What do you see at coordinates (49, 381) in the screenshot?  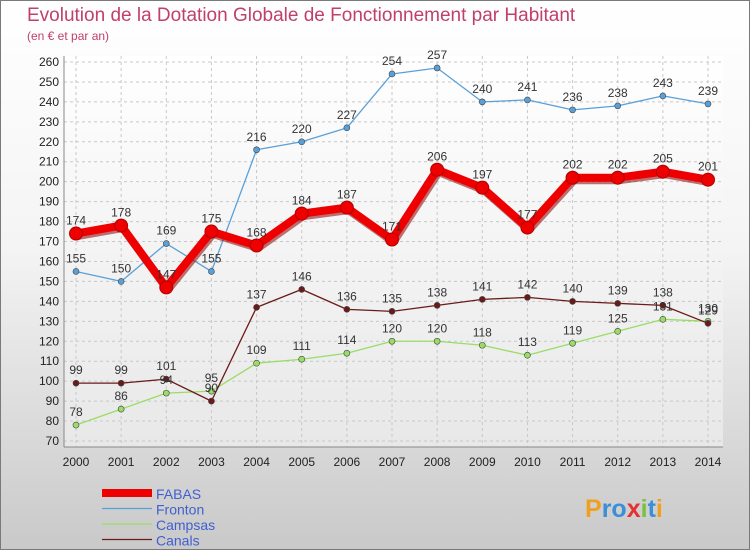 I see `y-tick-label: 100` at bounding box center [49, 381].